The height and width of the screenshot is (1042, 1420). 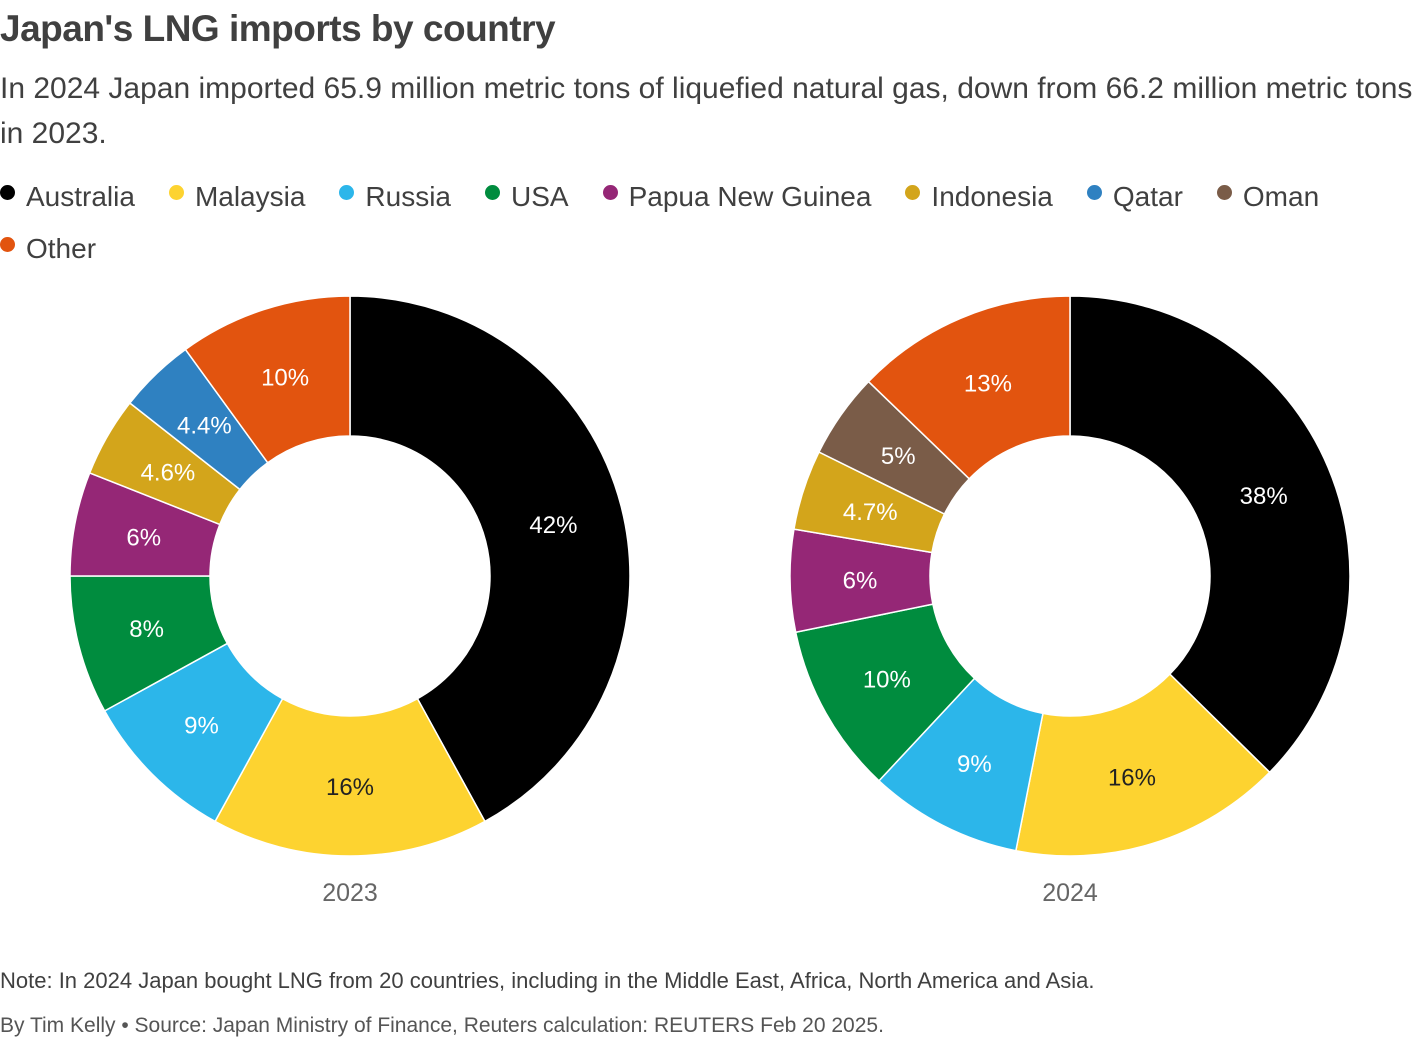 I want to click on legend-item-usa: USA, so click(x=527, y=197).